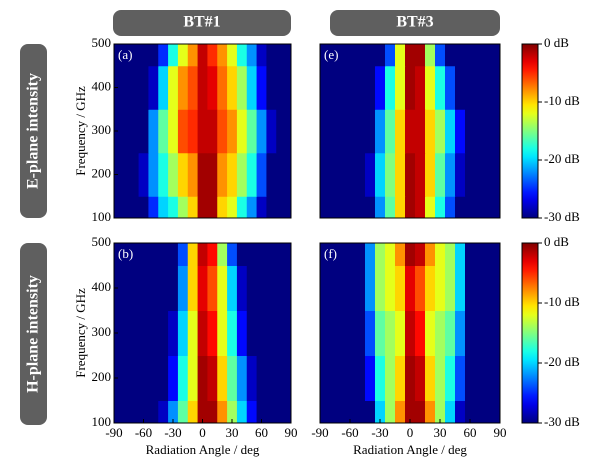 The width and height of the screenshot is (603, 468). What do you see at coordinates (33, 131) in the screenshot?
I see `row-header: E-plane intensity` at bounding box center [33, 131].